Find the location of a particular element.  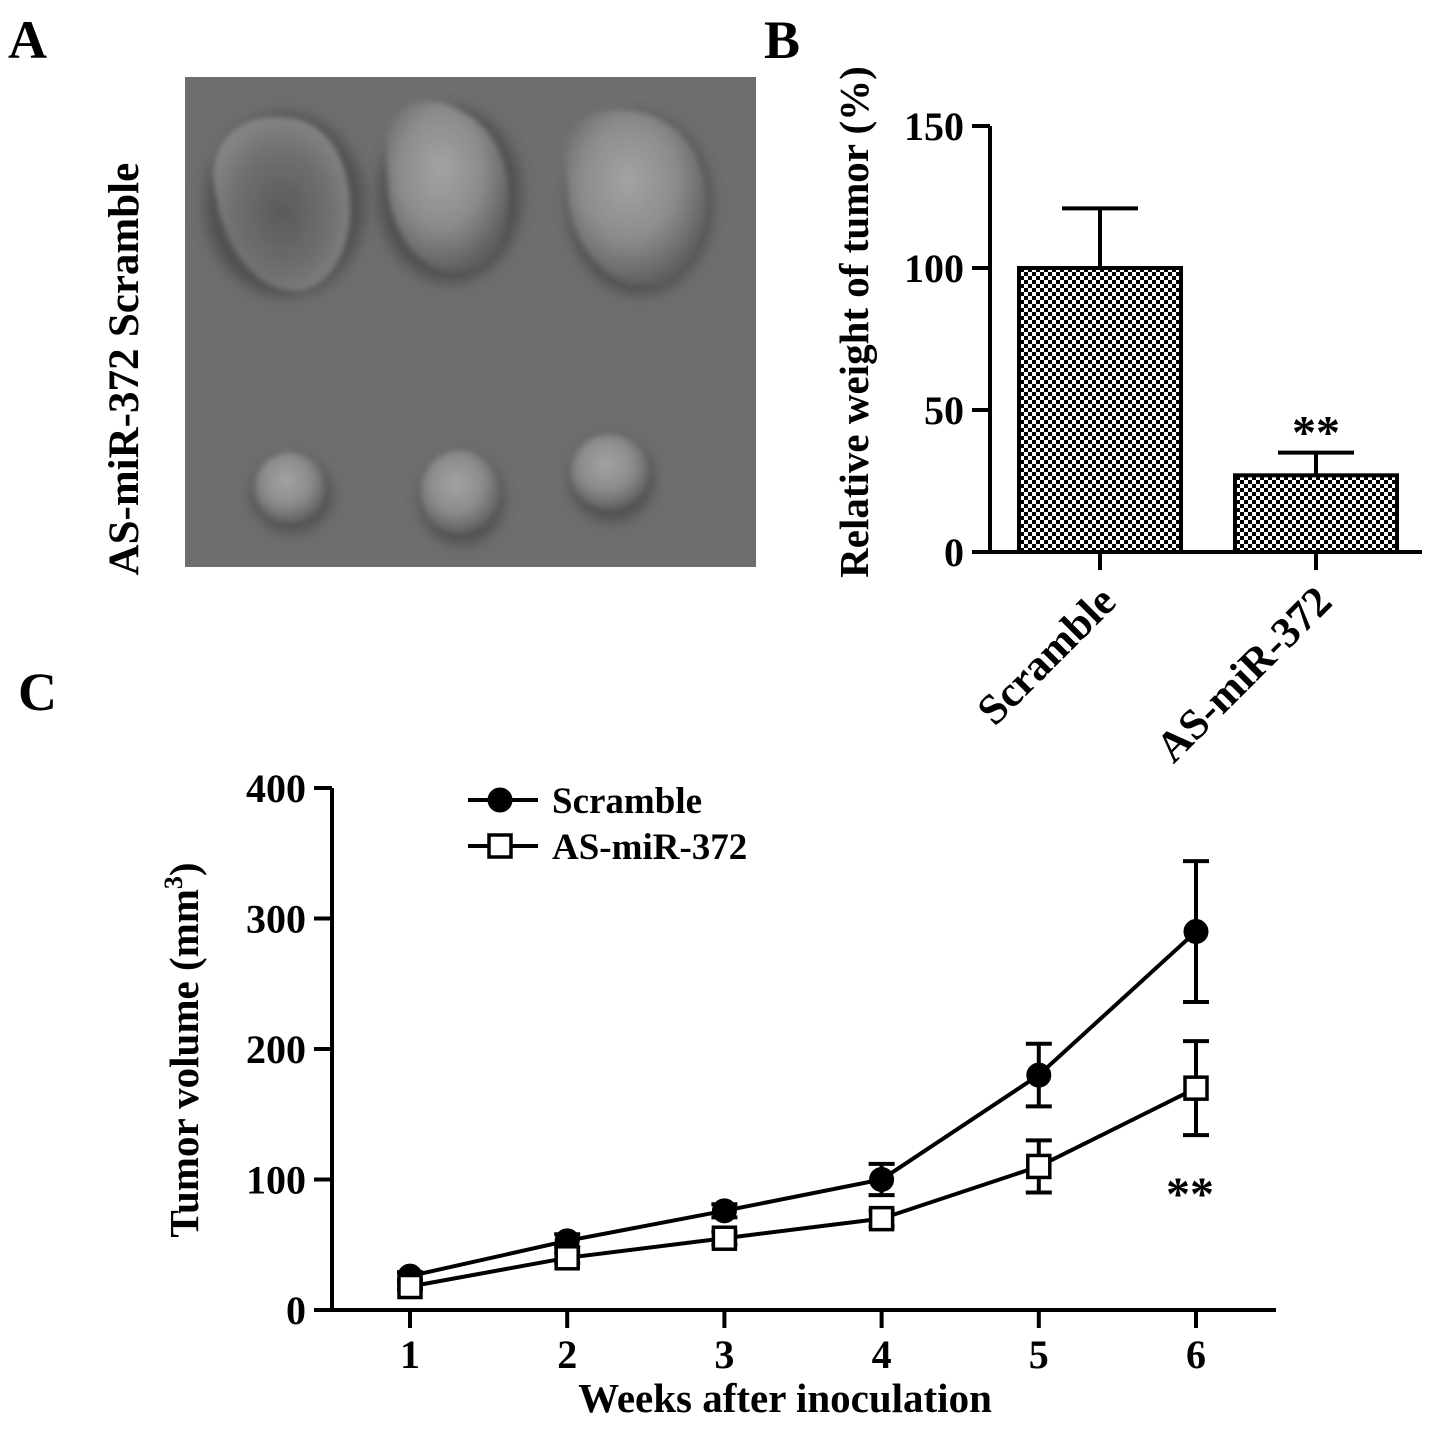

panel-label-a: A is located at coordinates (27, 40).